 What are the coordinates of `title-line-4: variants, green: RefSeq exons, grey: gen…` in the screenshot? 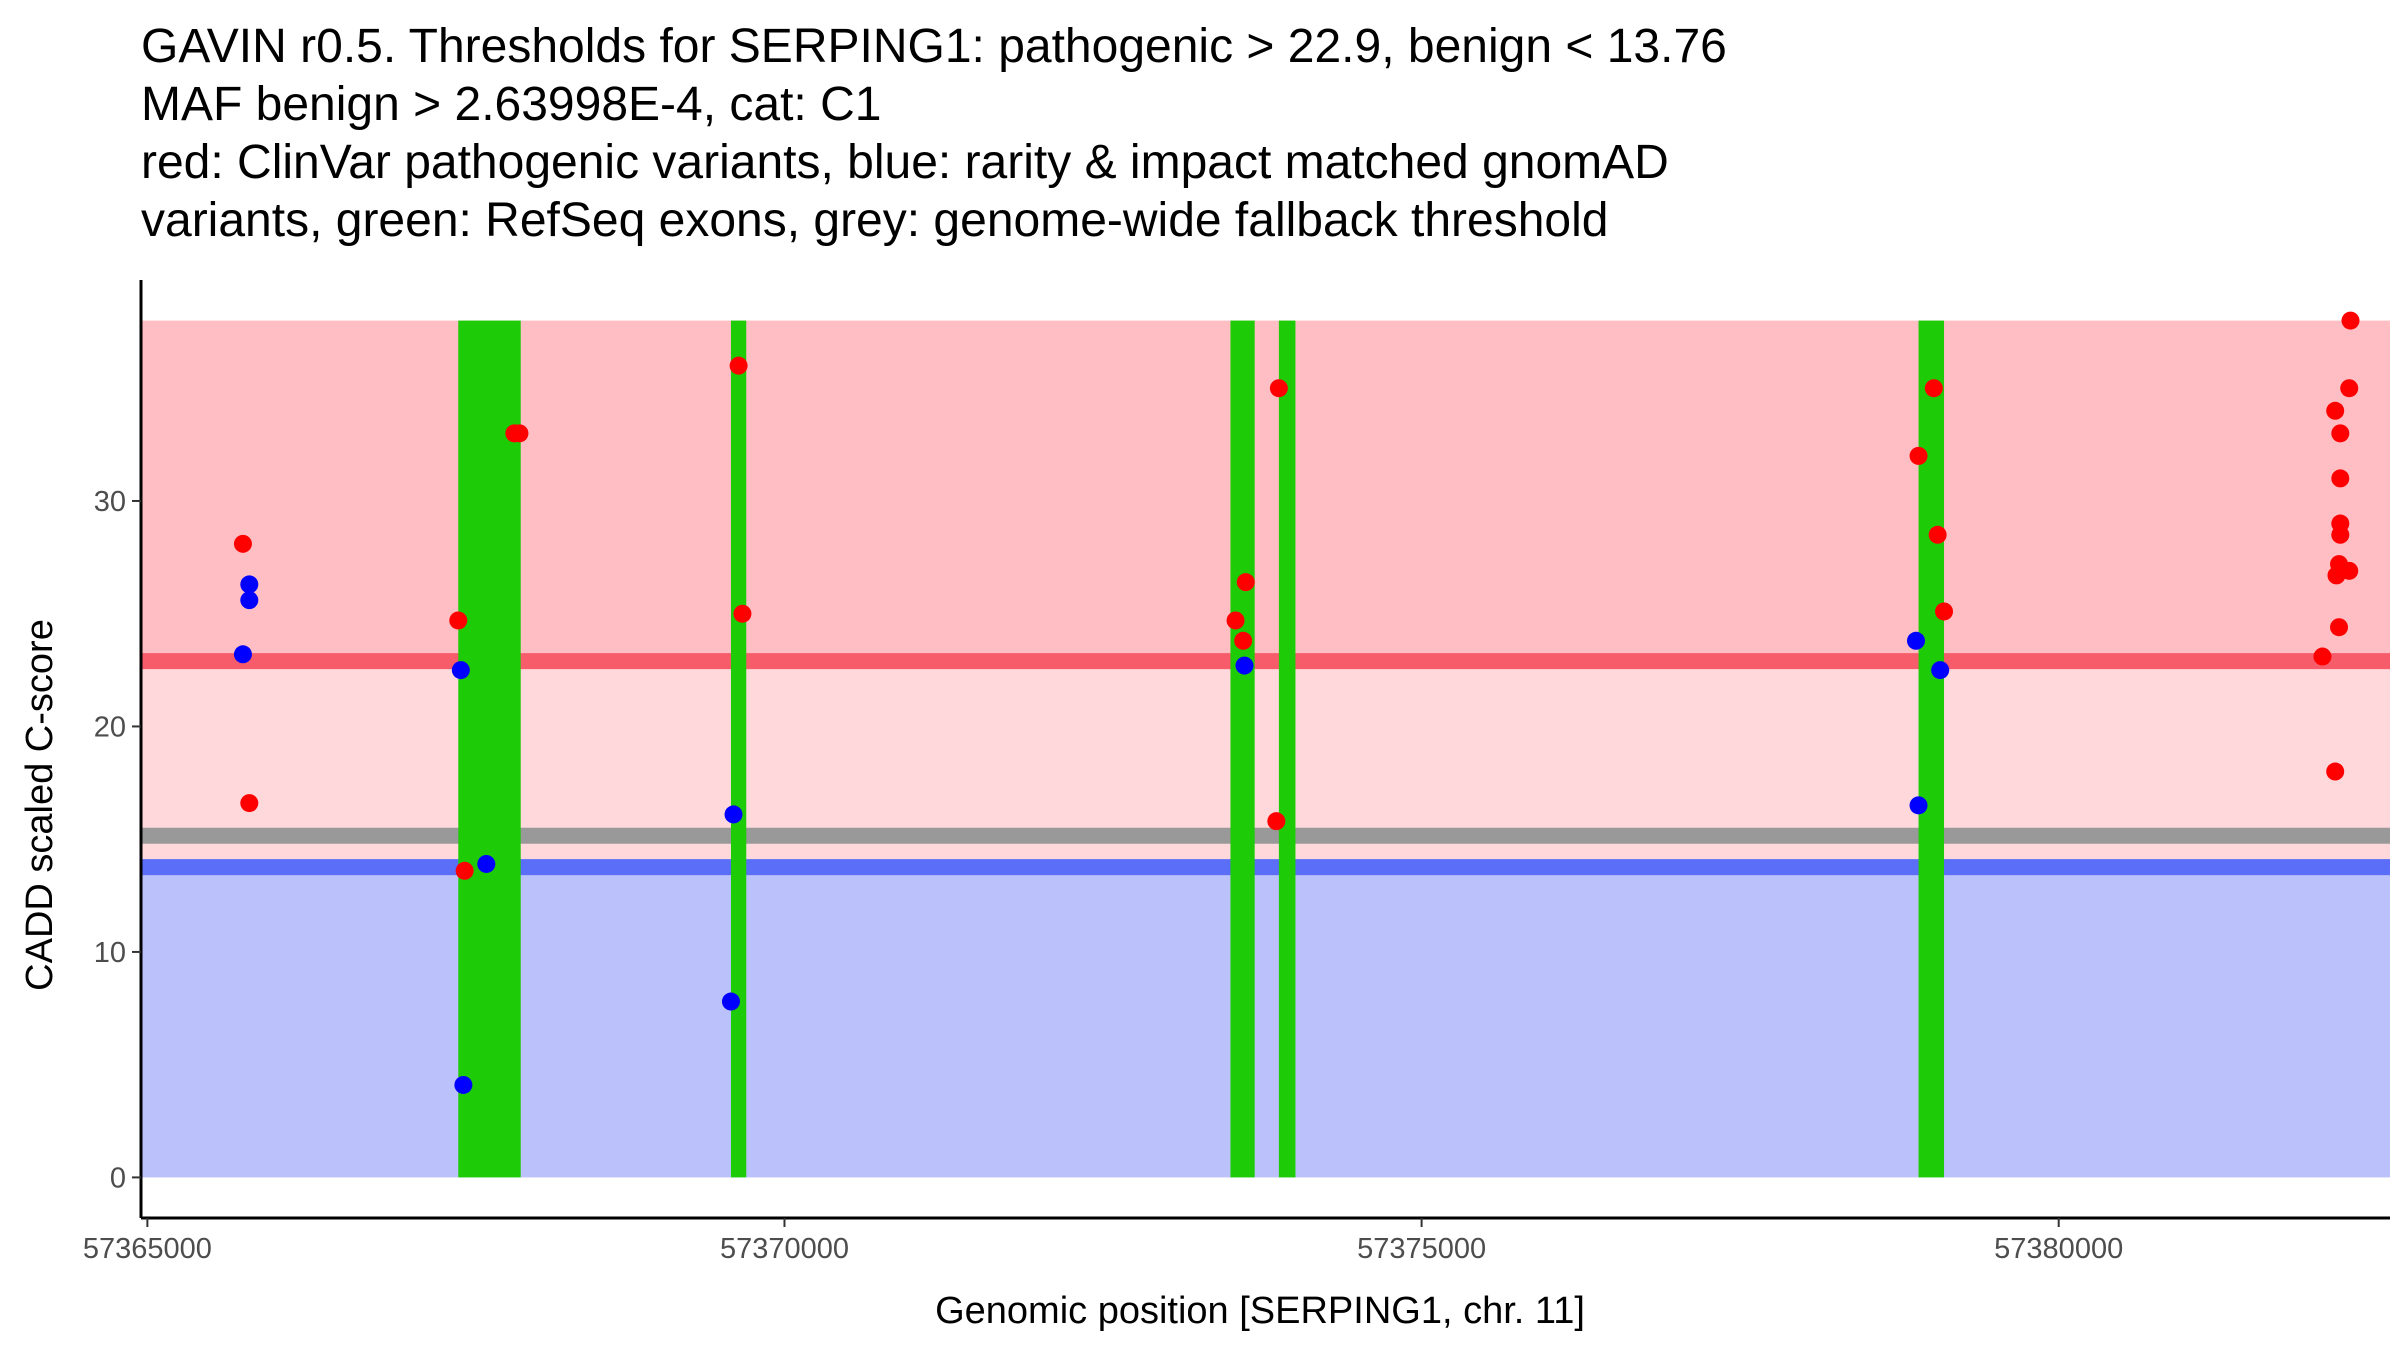 It's located at (874, 220).